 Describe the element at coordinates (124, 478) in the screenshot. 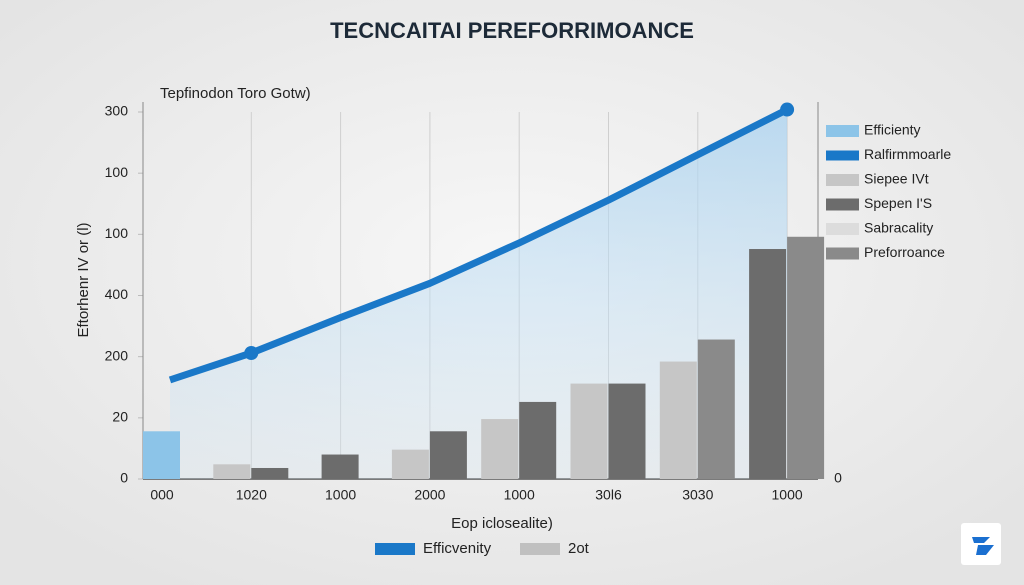

I see `y-tick-label: 0` at that location.